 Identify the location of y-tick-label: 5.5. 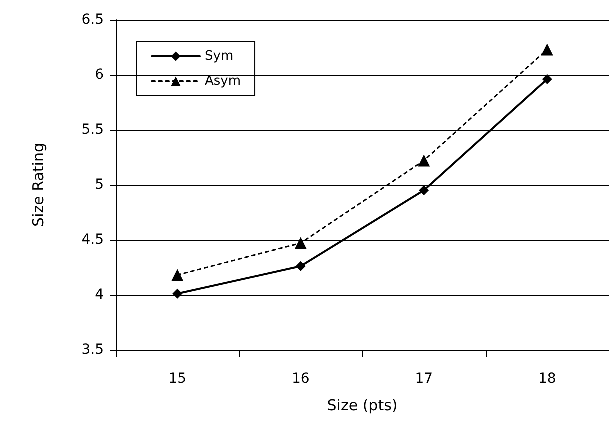
(93, 130).